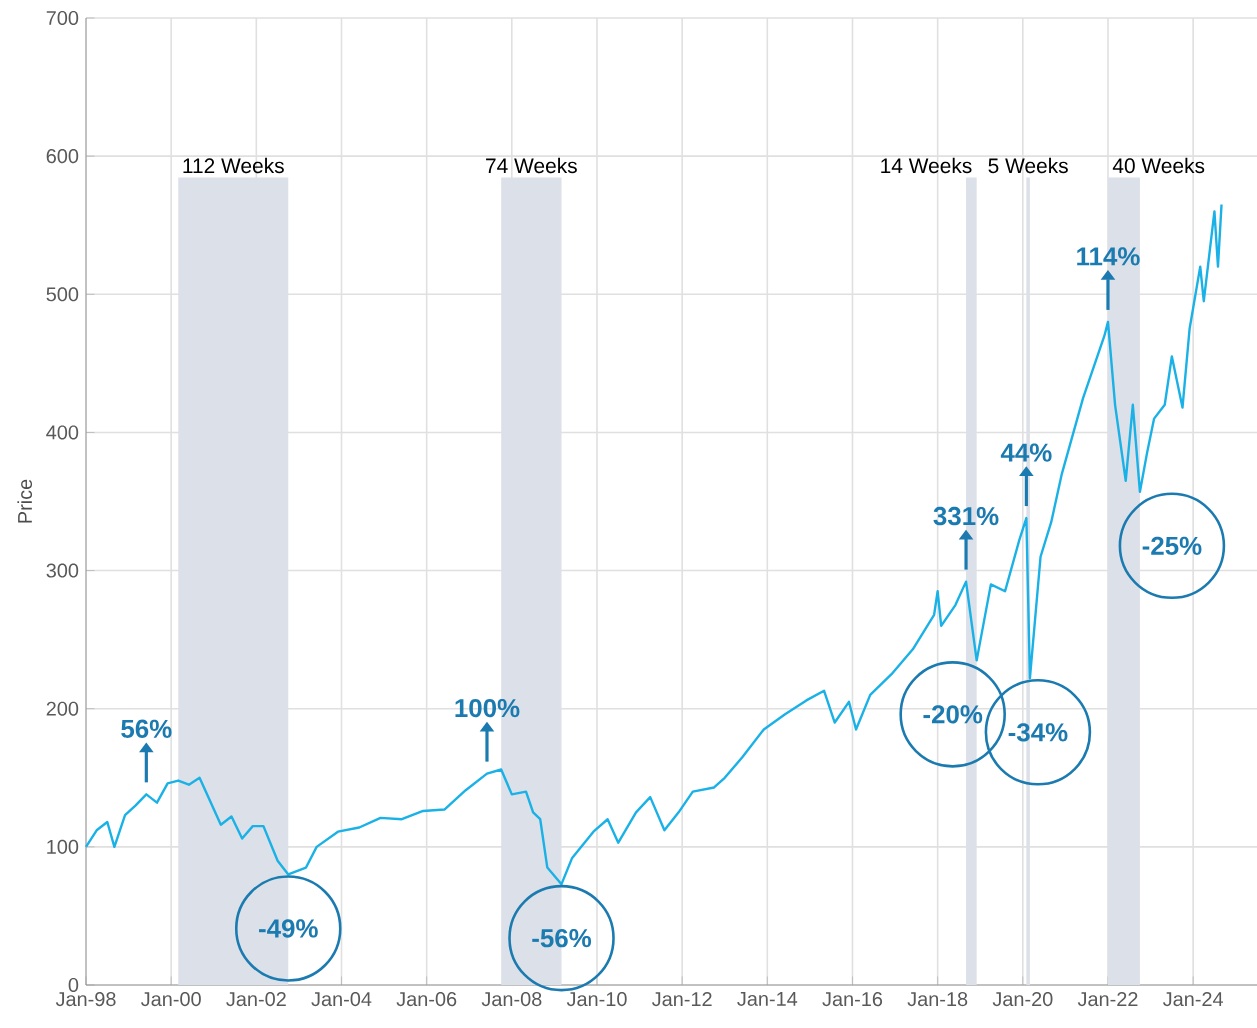 Image resolution: width=1257 pixels, height=1028 pixels. What do you see at coordinates (953, 714) in the screenshot?
I see `annotation: -20%` at bounding box center [953, 714].